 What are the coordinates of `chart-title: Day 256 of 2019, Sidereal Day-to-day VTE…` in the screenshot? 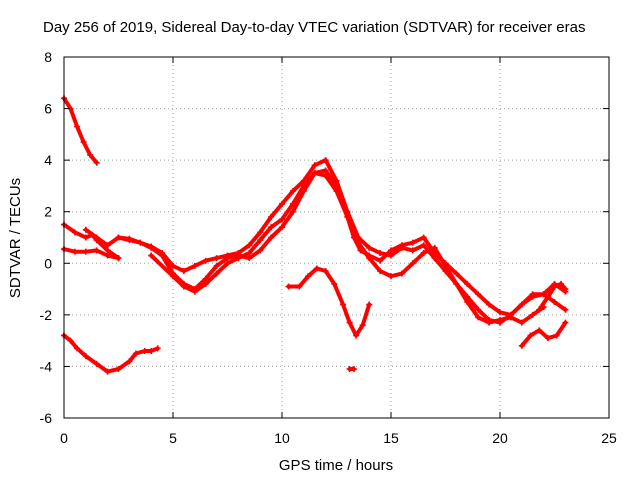 It's located at (314, 27).